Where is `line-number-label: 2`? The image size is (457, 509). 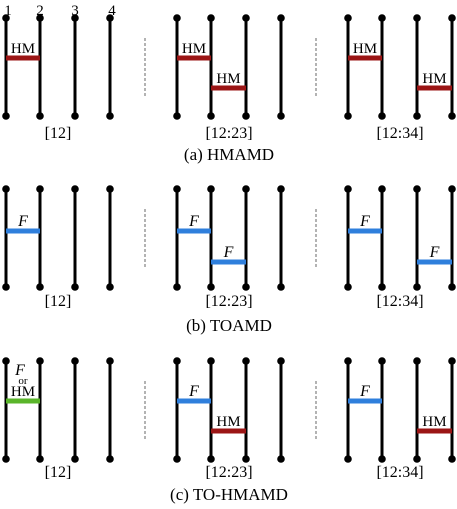
line-number-label: 2 is located at coordinates (40, 11).